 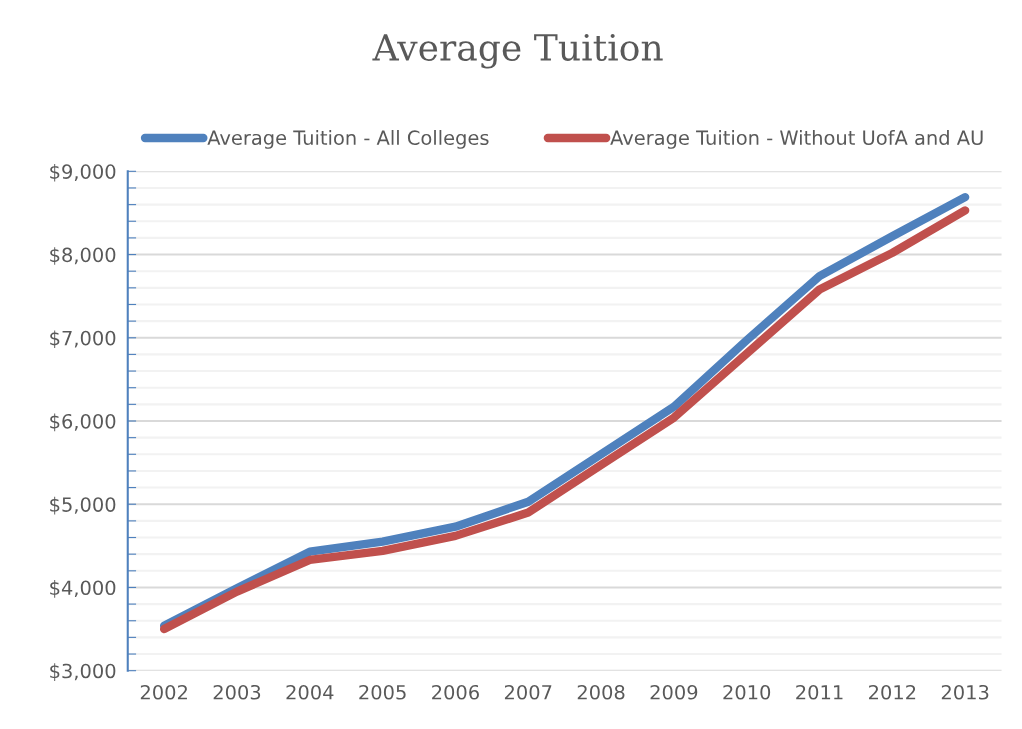 What do you see at coordinates (965, 692) in the screenshot?
I see `x-tick-label: 2013` at bounding box center [965, 692].